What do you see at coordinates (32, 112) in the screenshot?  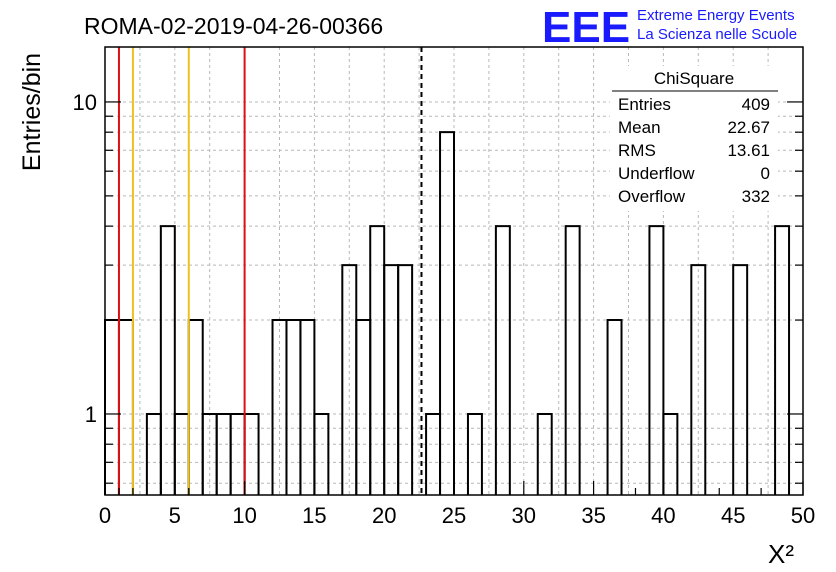 I see `y-axis-label: Entries/bin` at bounding box center [32, 112].